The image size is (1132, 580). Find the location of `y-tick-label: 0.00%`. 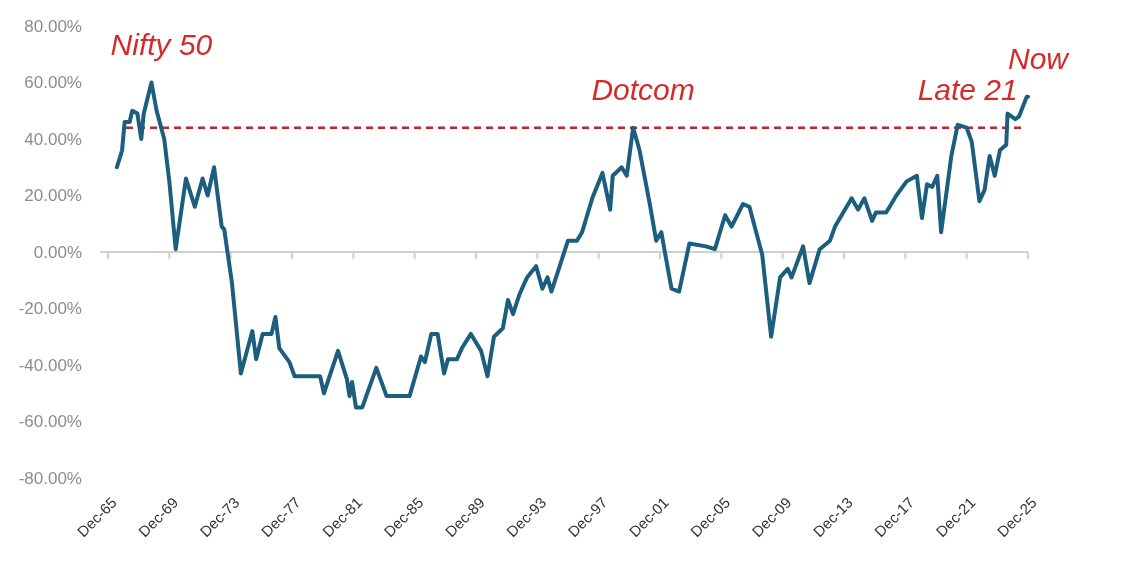

y-tick-label: 0.00% is located at coordinates (57, 252).